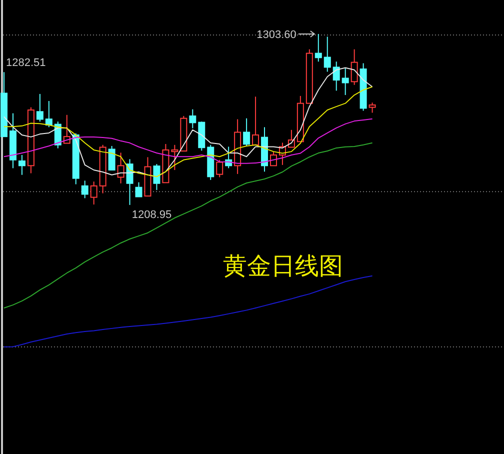 The width and height of the screenshot is (504, 454). What do you see at coordinates (276, 34) in the screenshot?
I see `annotation: 1303.60` at bounding box center [276, 34].